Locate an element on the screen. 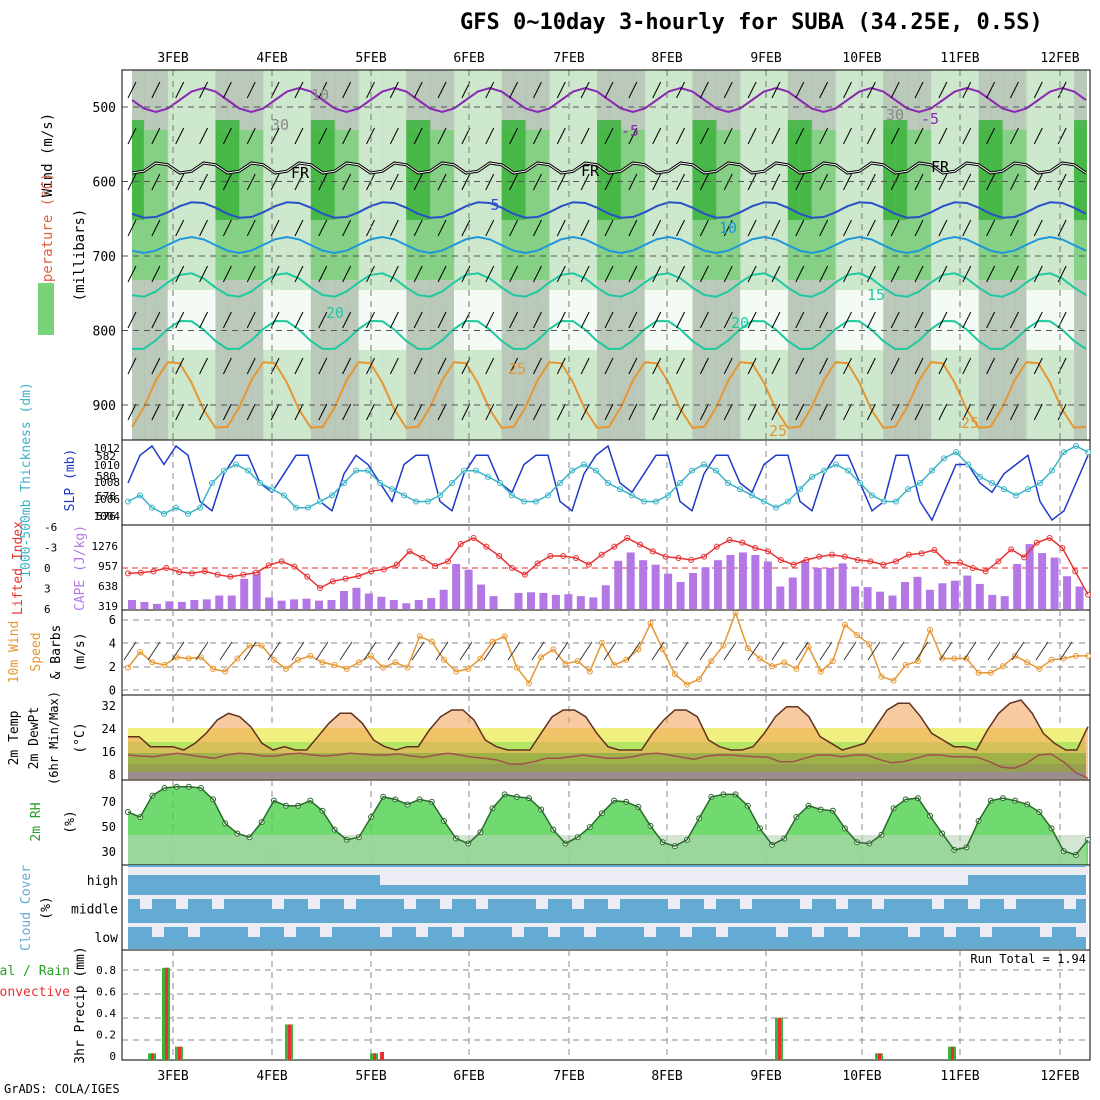  run-total-label: Run Total = 1.94 is located at coordinates (1028, 959).